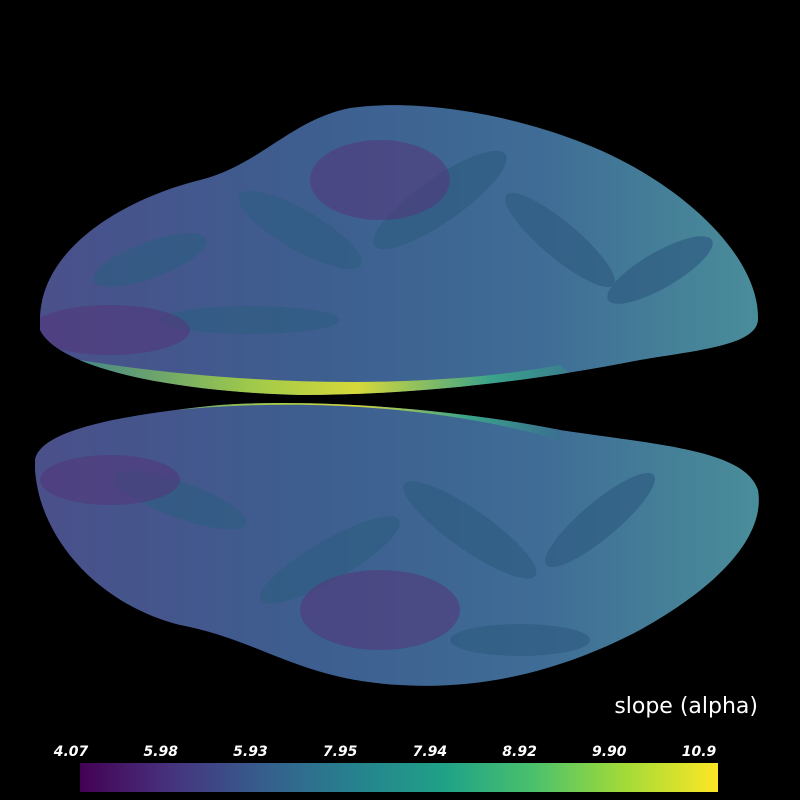 This screenshot has height=800, width=800. What do you see at coordinates (686, 706) in the screenshot?
I see `scalar-bar-title: slope (alpha)` at bounding box center [686, 706].